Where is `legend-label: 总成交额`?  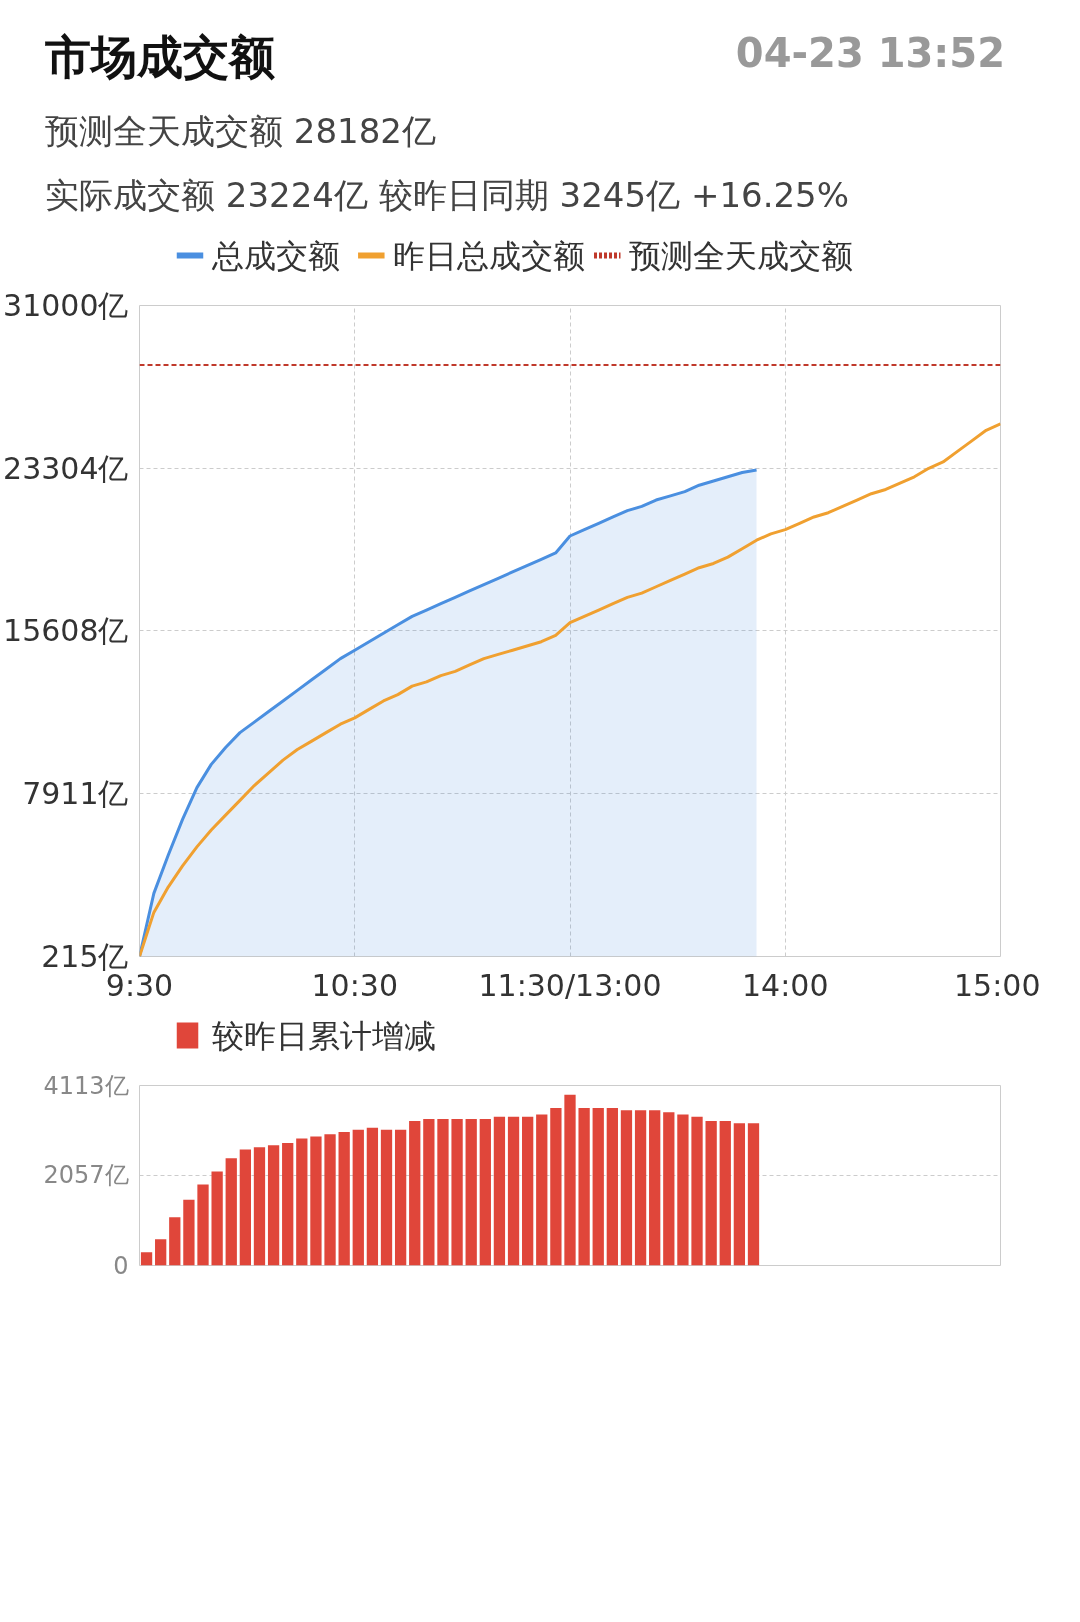
legend-label: 总成交额 is located at coordinates (275, 255).